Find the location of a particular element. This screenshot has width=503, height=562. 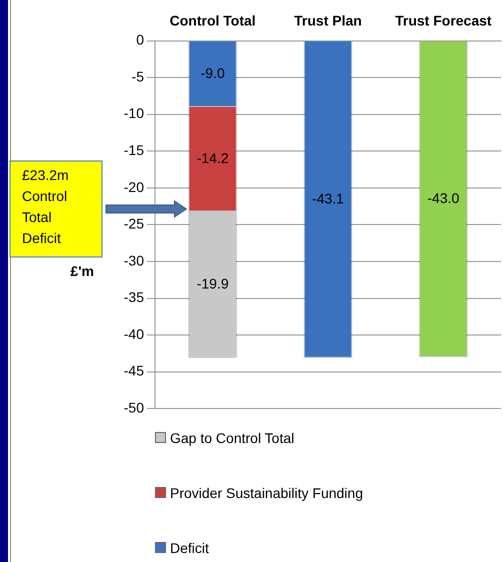

y-tick-label: -35 is located at coordinates (134, 297).